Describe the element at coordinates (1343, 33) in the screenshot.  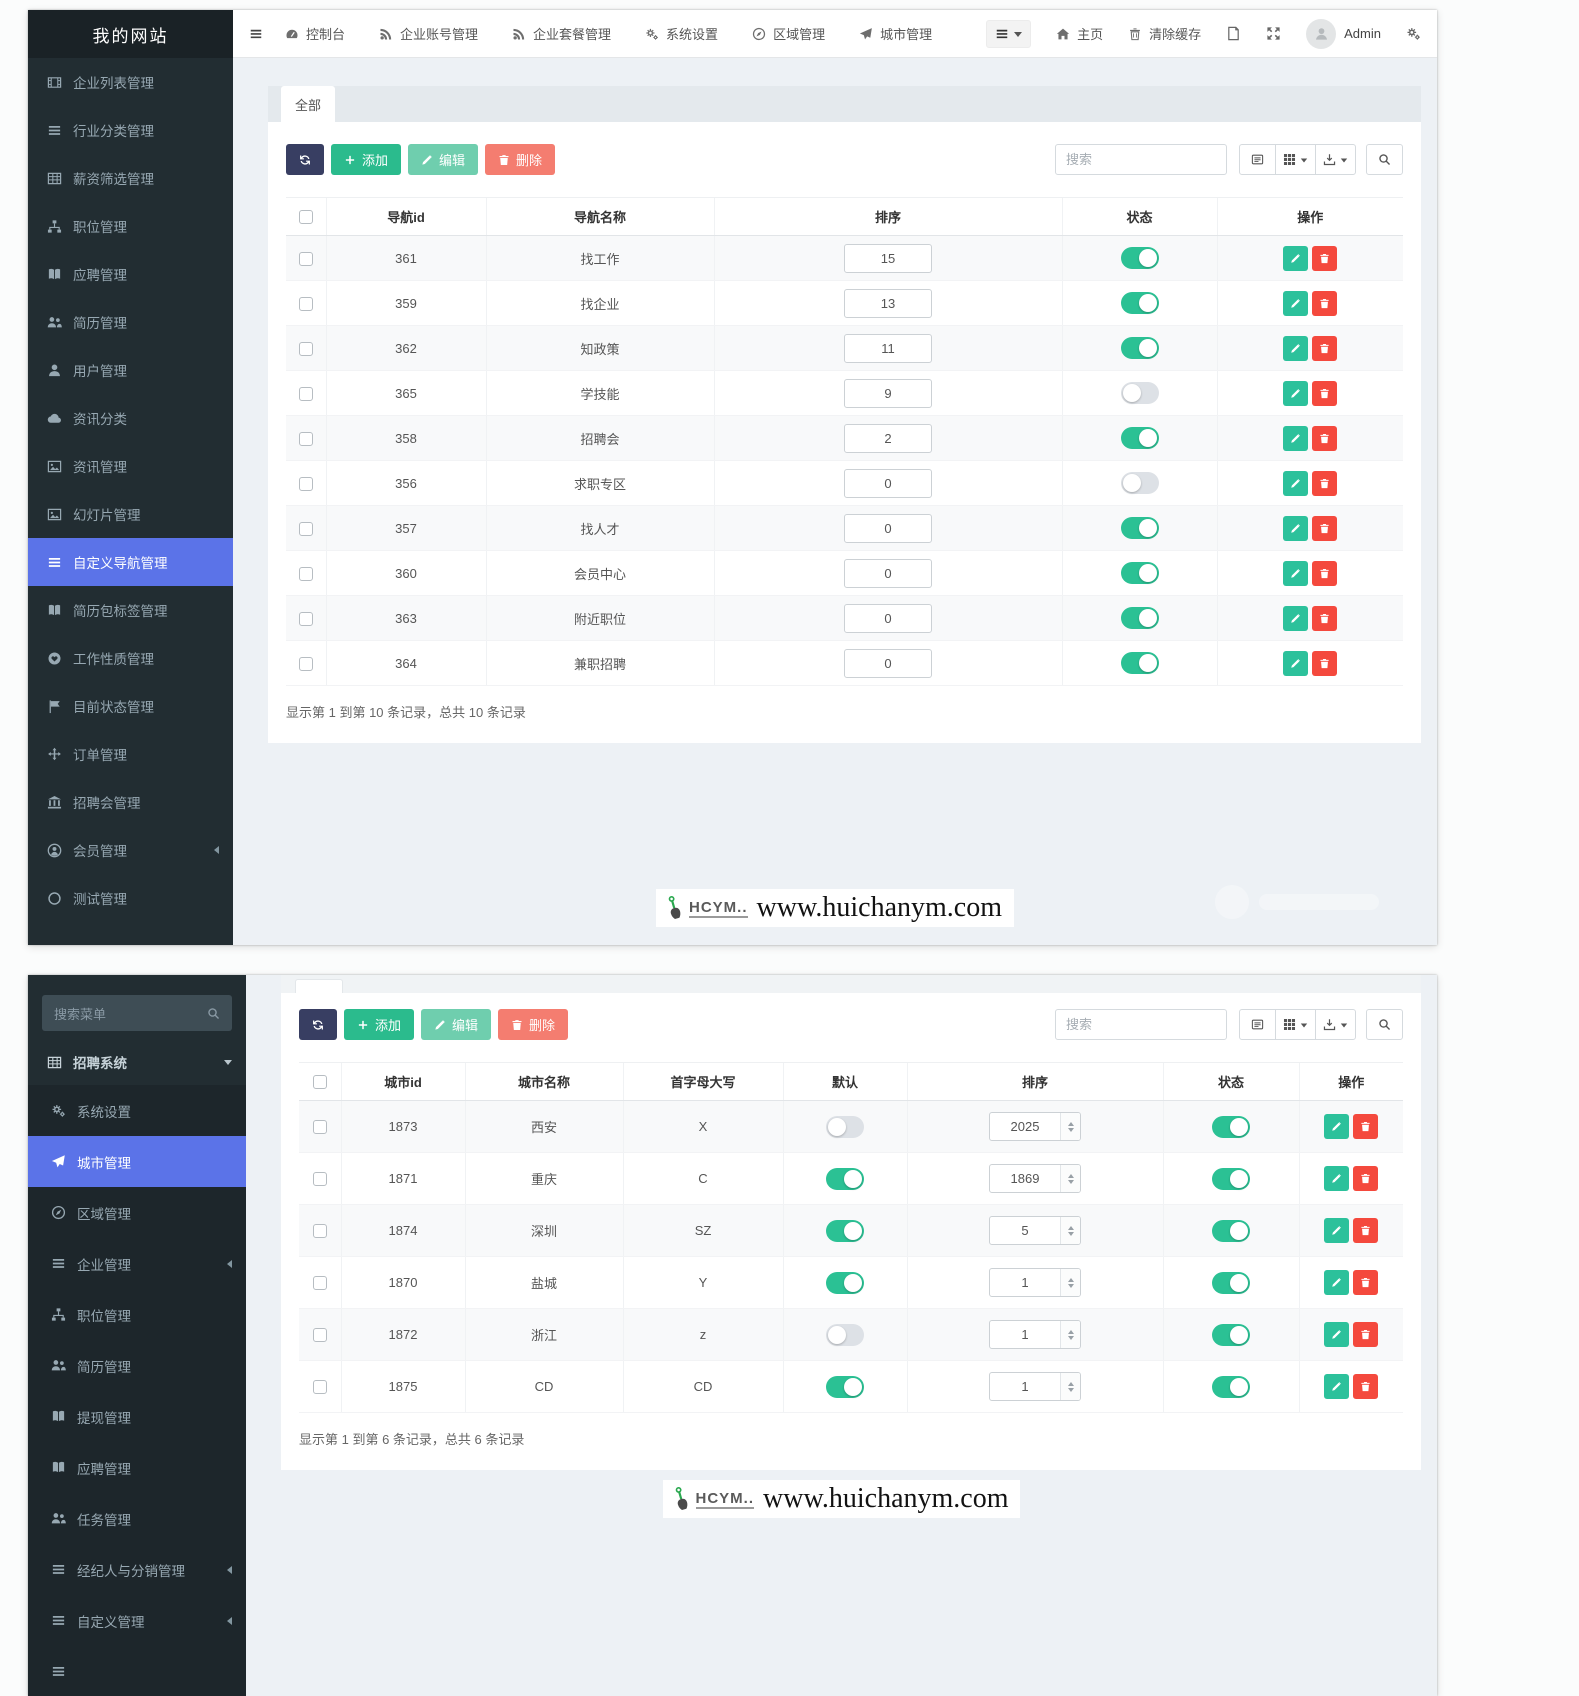
I see `user-menu: Admin` at that location.